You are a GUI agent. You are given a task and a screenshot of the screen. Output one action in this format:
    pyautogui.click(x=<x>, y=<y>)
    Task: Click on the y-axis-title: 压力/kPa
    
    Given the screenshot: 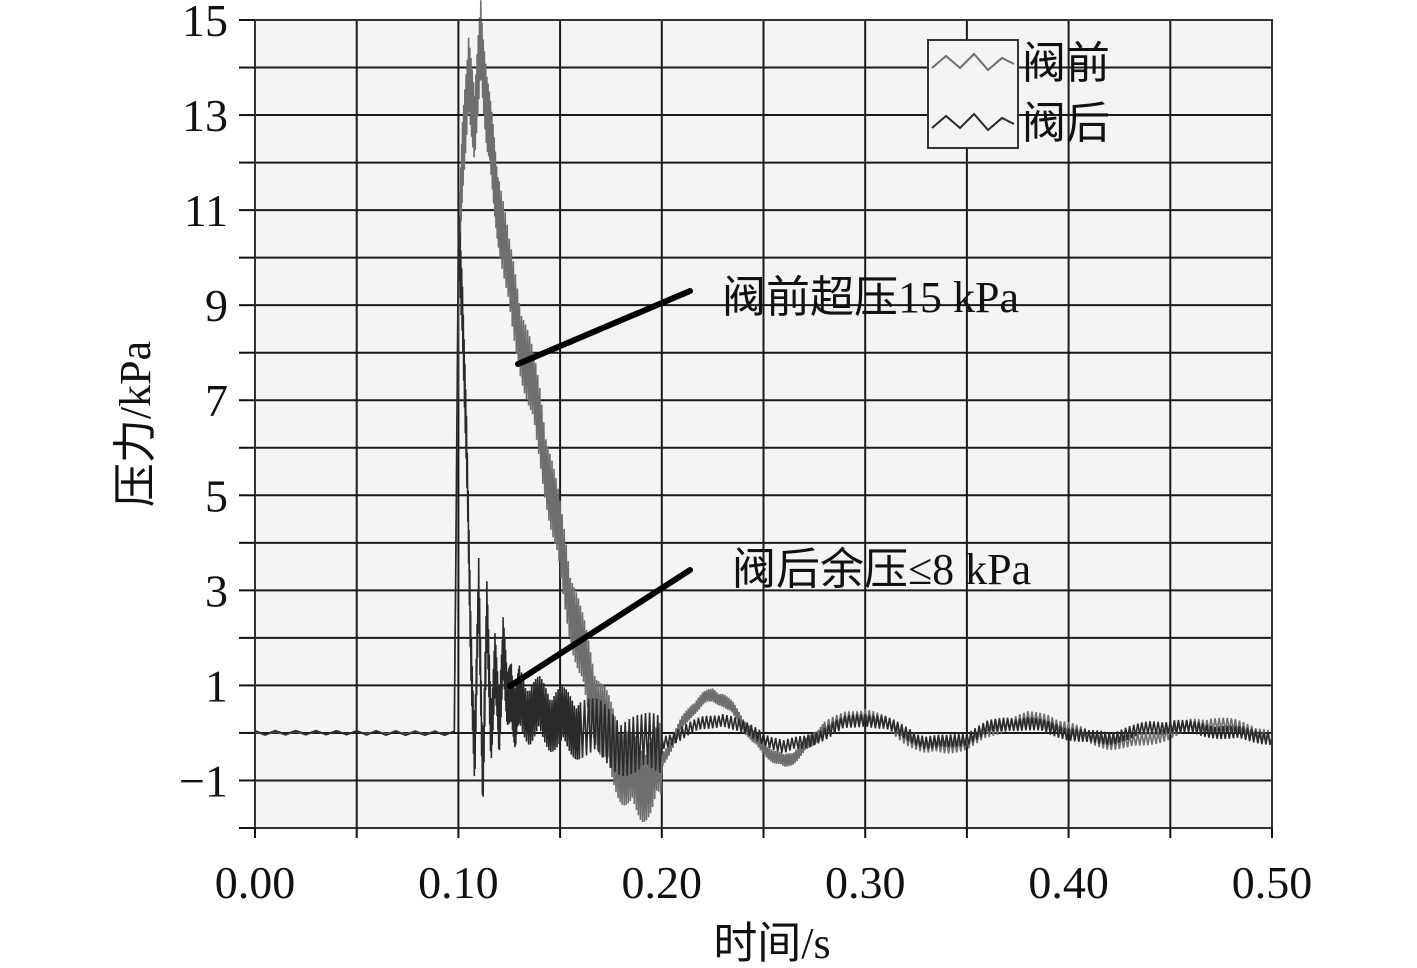 What is the action you would take?
    pyautogui.click(x=135, y=424)
    